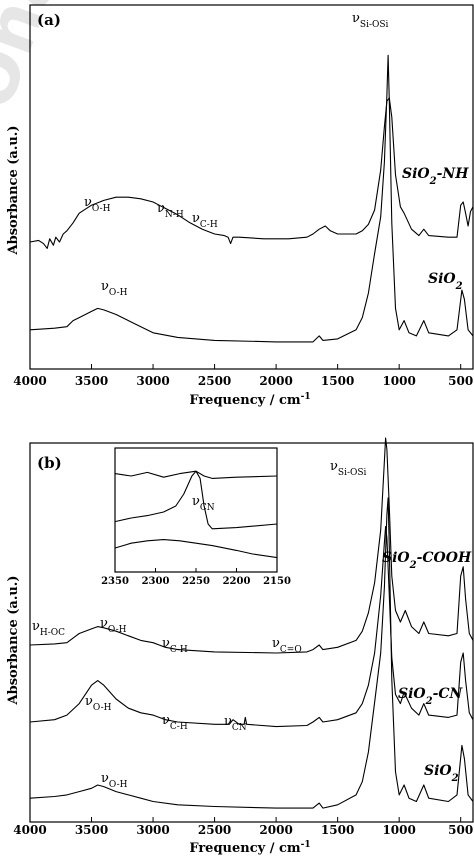  What do you see at coordinates (175, 645) in the screenshot?
I see `panel-b-ann-ch-top: νC-H` at bounding box center [175, 645].